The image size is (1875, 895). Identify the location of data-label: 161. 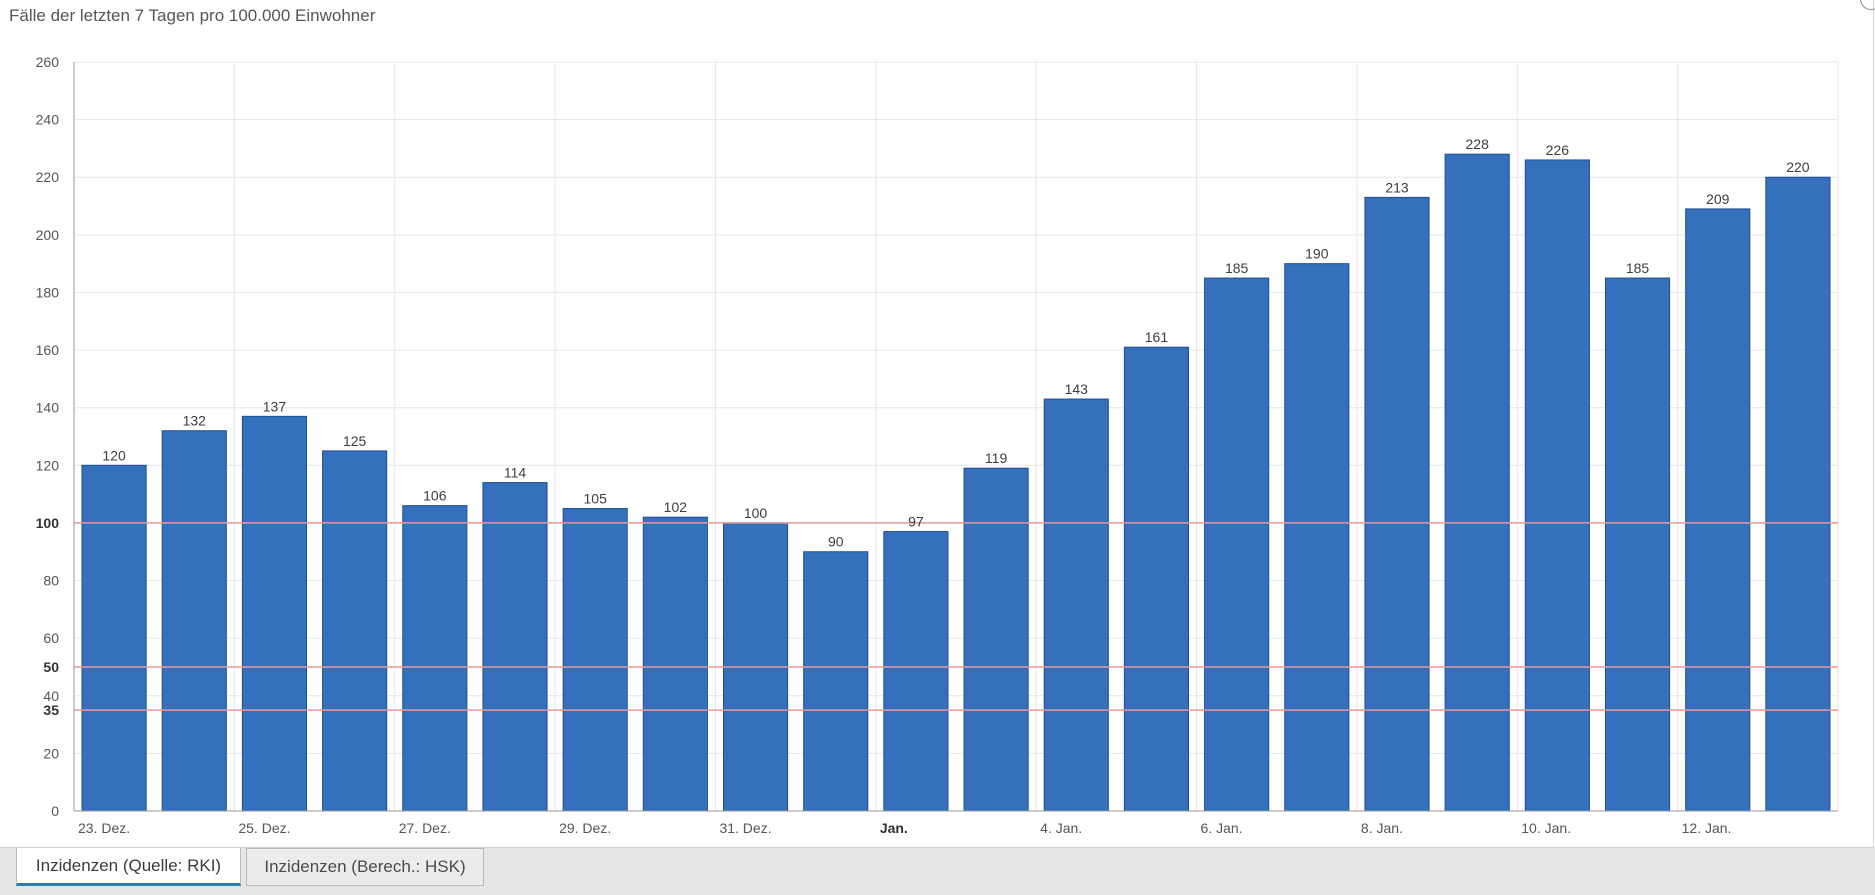
(1157, 337).